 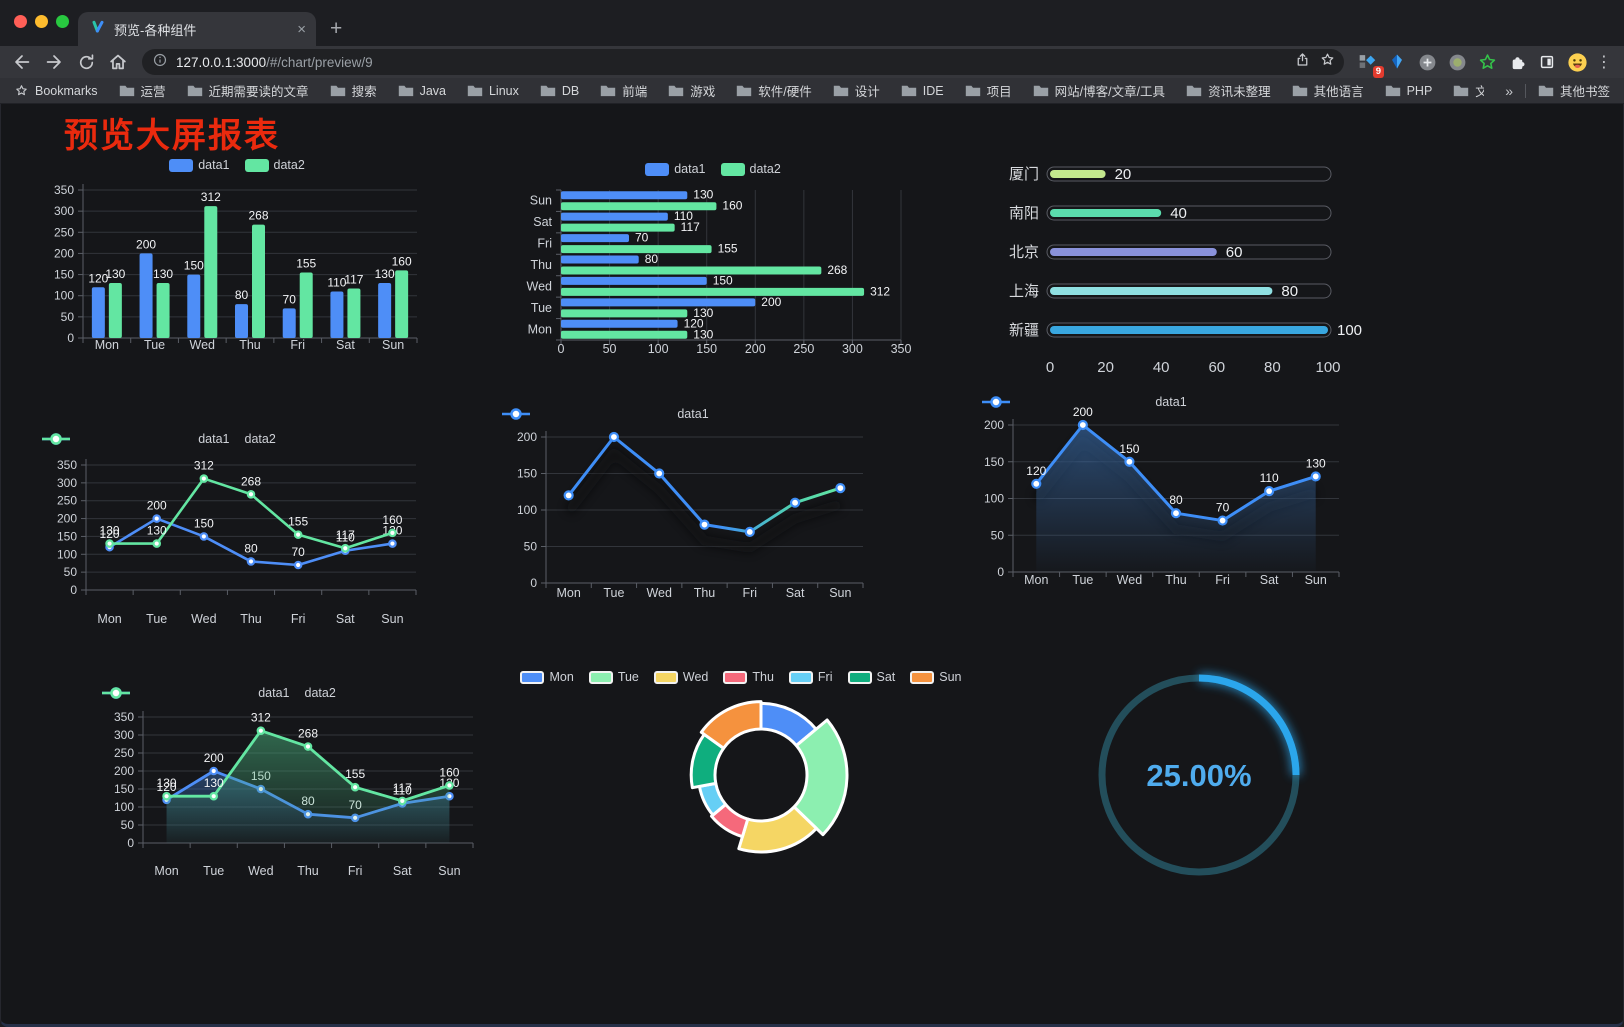 I want to click on legend-item-Sun: Sun, so click(x=936, y=677).